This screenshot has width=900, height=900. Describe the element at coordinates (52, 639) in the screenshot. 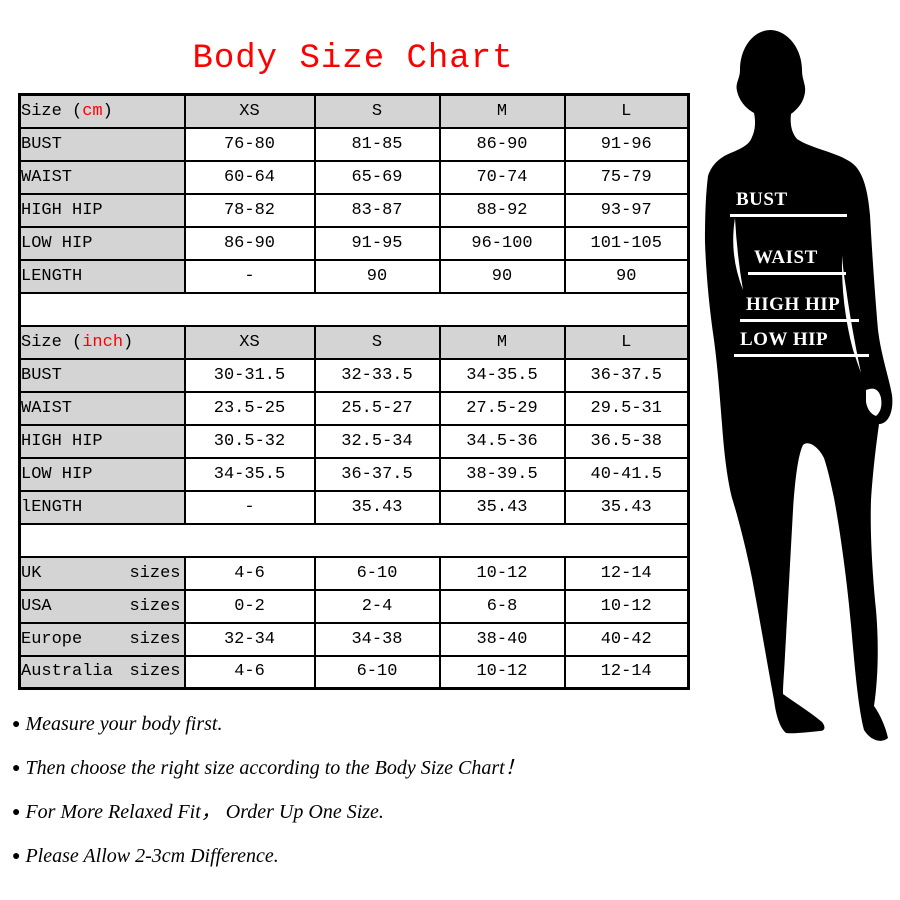

I see `region-name: Europe` at that location.